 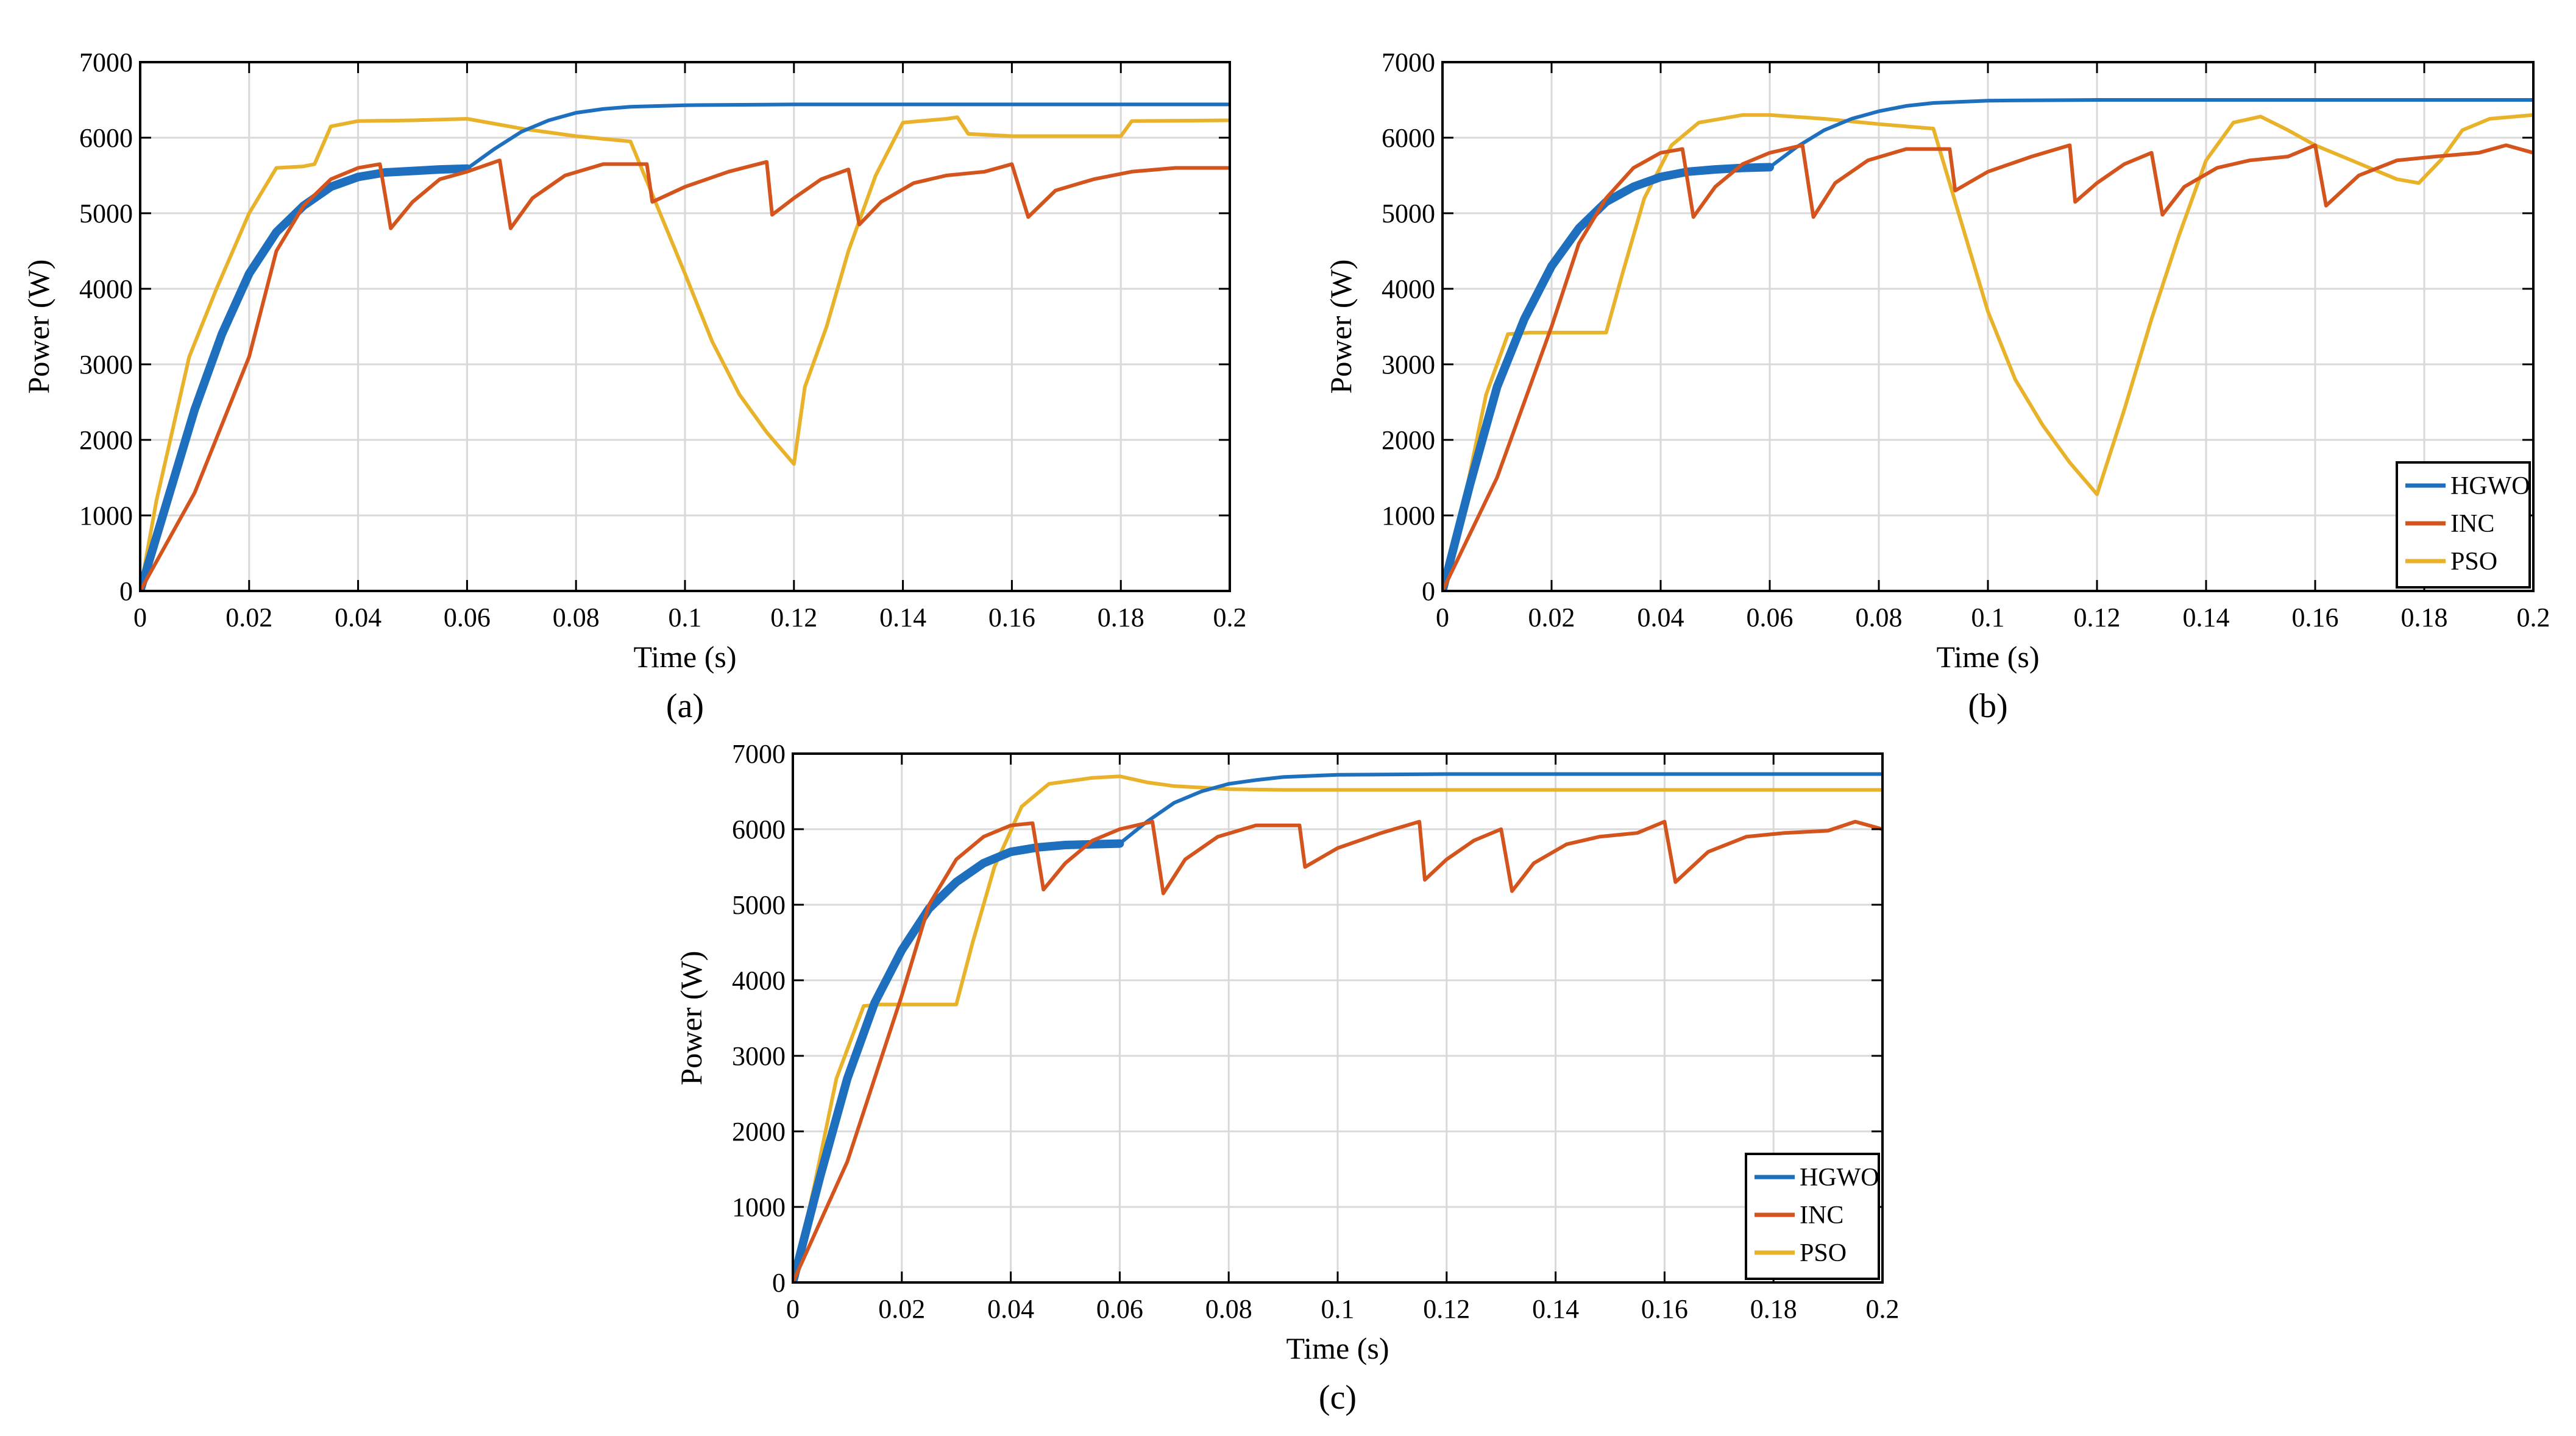 What do you see at coordinates (685, 706) in the screenshot?
I see `panel-caption: (a)` at bounding box center [685, 706].